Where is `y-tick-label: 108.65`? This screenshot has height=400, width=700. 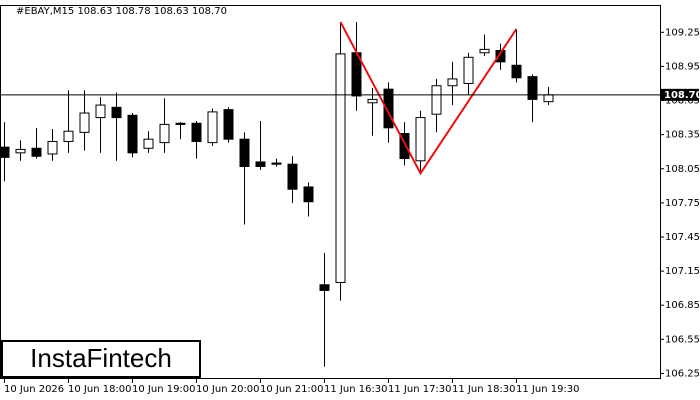 y-tick-label: 108.65 is located at coordinates (682, 101).